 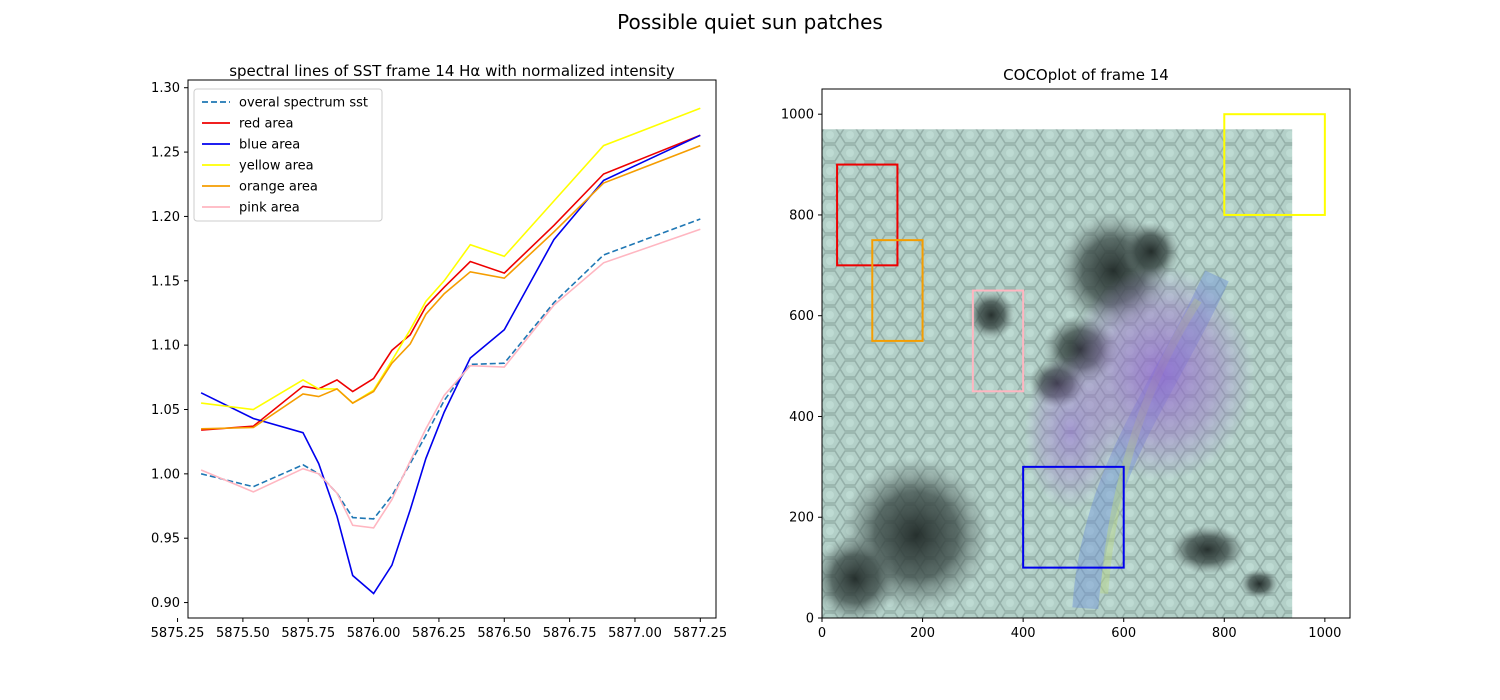 I want to click on x-tick-label: 5877.00, so click(x=635, y=633).